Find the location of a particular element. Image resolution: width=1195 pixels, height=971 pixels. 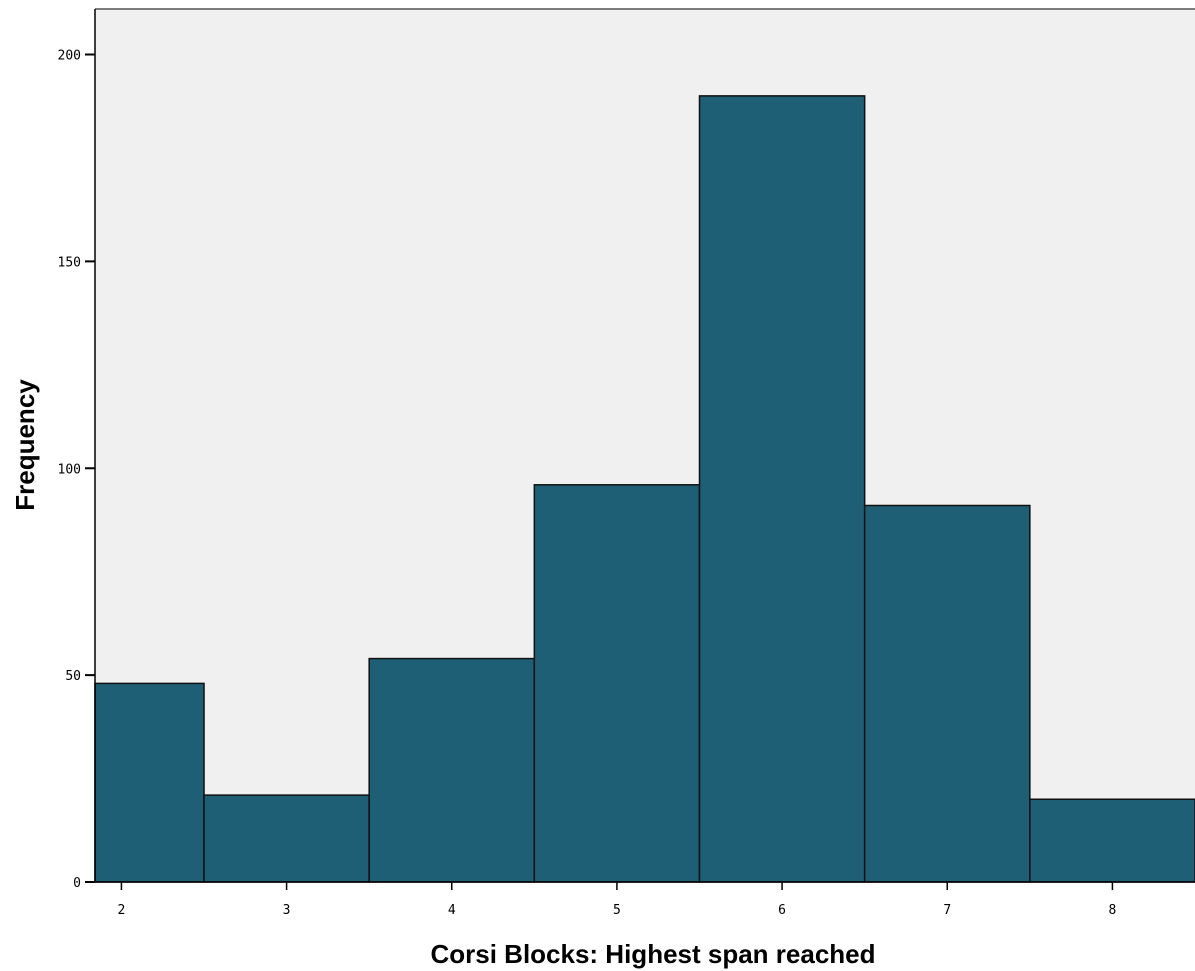

y-tick-label-50: 50 is located at coordinates (73, 676).